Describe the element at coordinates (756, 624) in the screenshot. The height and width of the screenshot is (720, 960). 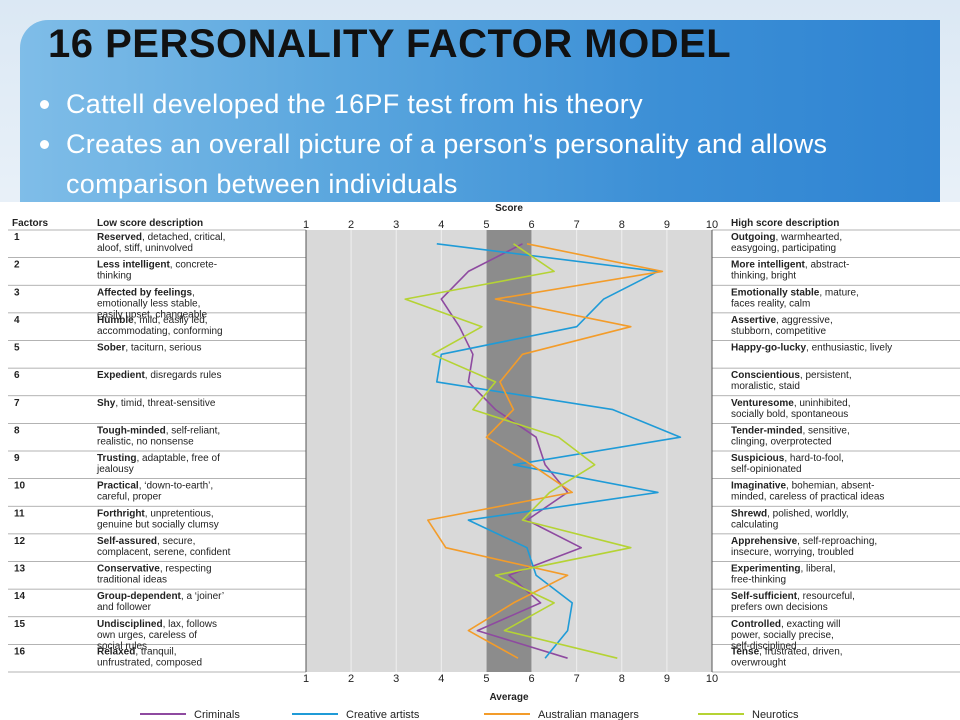
I see `high-score-keyword: Controlled` at that location.